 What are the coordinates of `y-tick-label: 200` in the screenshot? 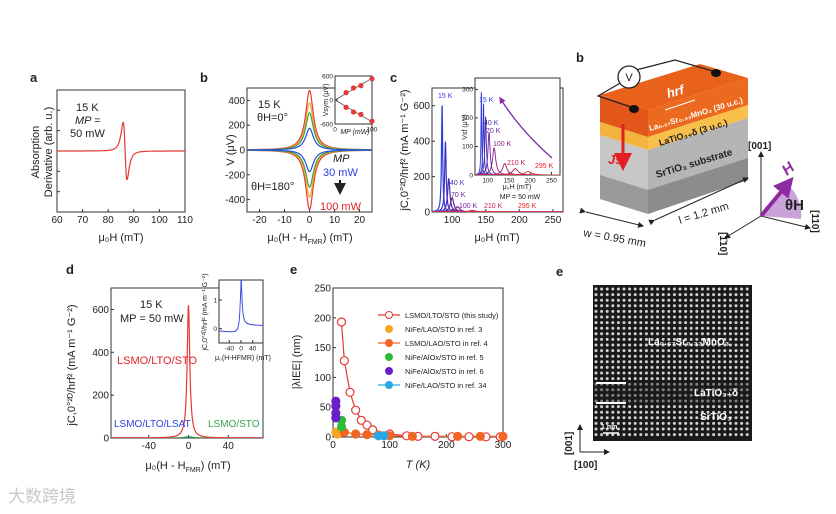 It's located at (421, 177).